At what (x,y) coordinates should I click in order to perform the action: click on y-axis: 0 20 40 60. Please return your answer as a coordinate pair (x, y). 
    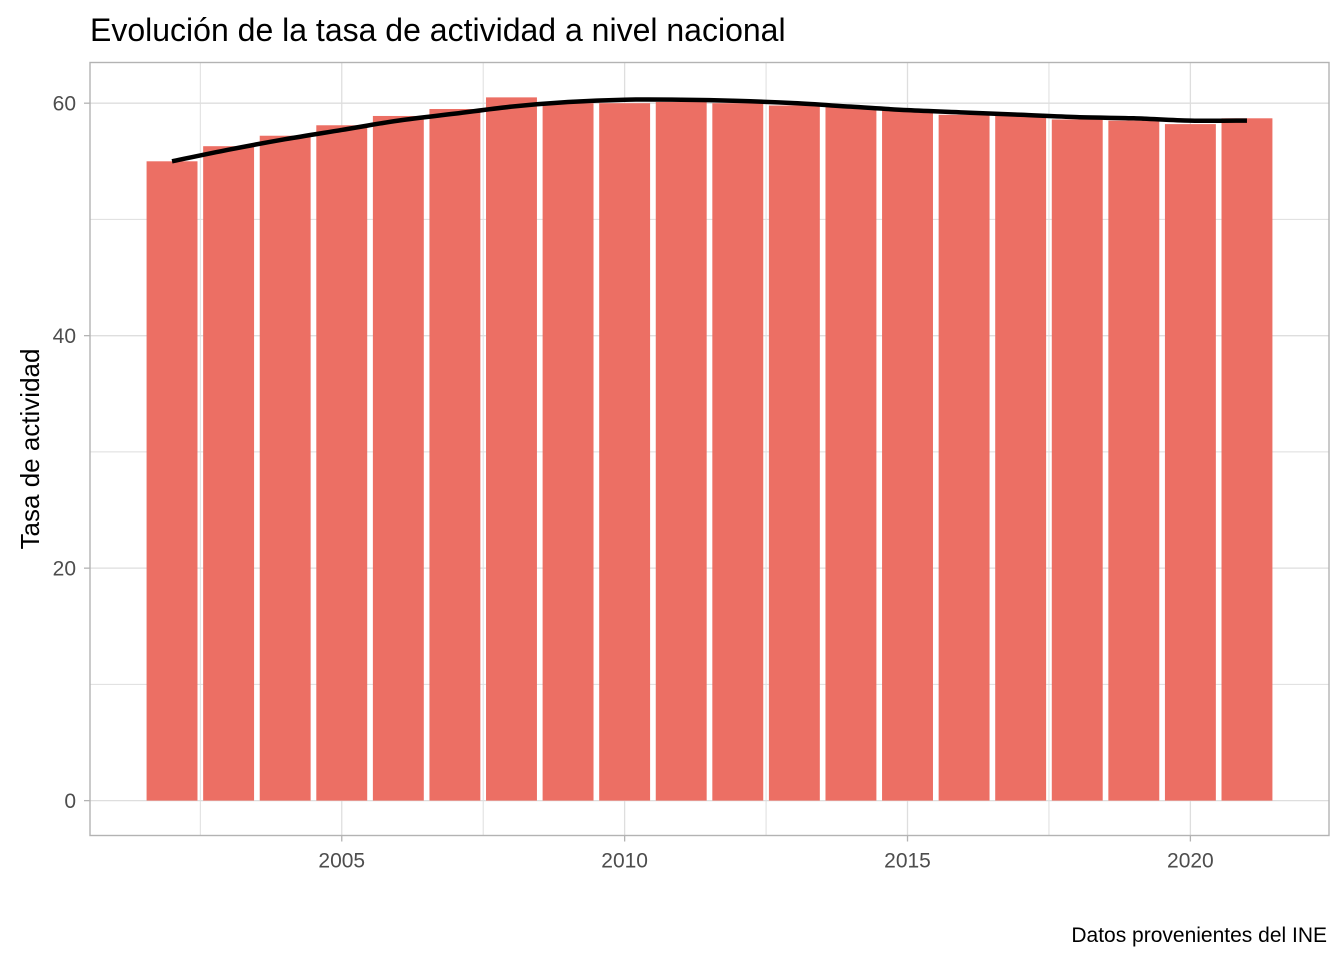
    Looking at the image, I should click on (71, 453).